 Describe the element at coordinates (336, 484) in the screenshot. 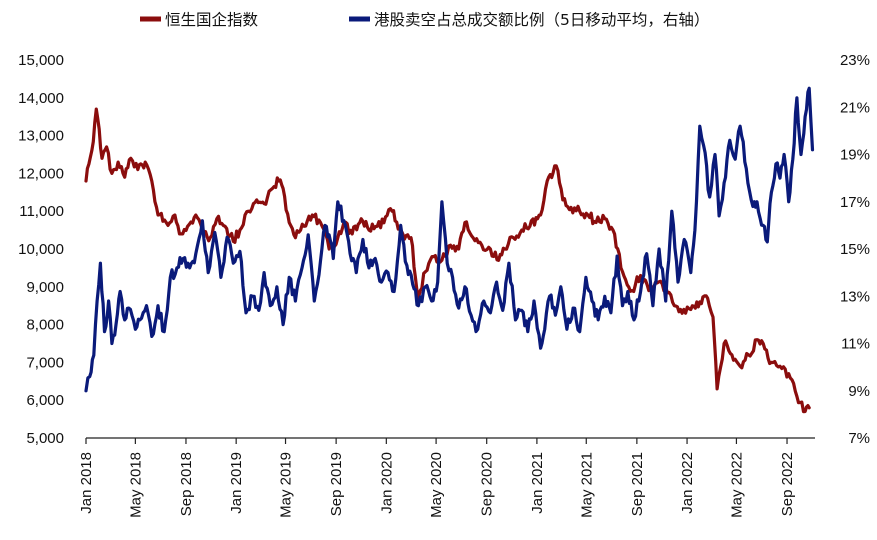

I see `x-tick-label: Sep 2019` at that location.